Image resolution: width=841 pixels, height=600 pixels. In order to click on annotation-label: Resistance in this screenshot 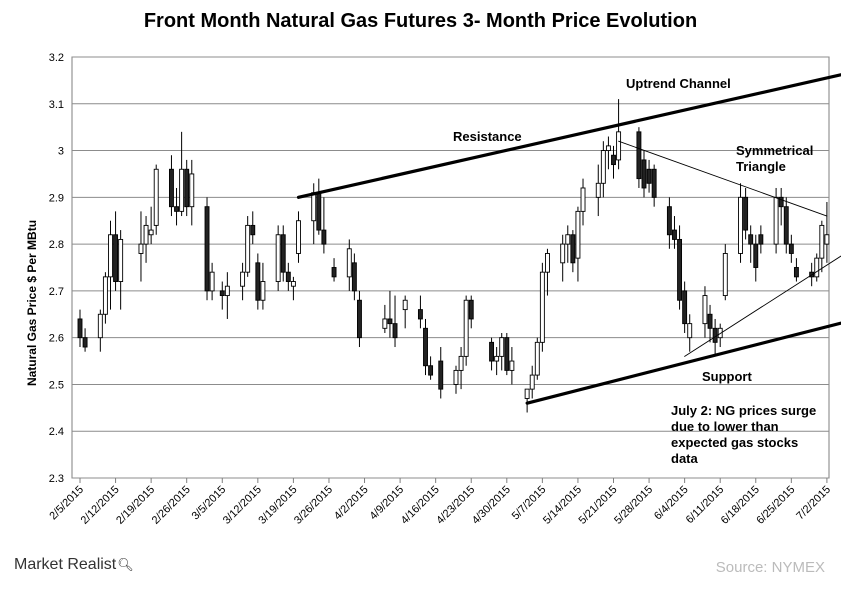, I will do `click(487, 136)`.